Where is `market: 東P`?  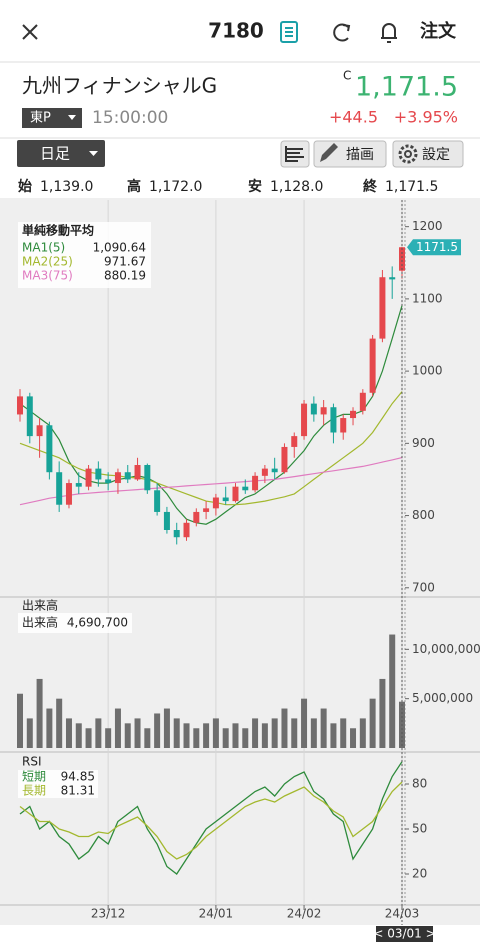 market: 東P is located at coordinates (40, 118).